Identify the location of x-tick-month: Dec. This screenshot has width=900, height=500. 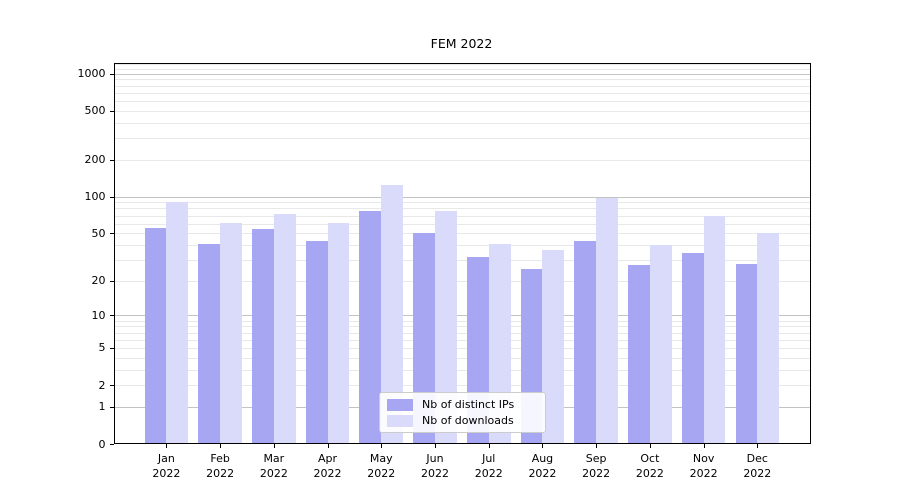
(757, 458).